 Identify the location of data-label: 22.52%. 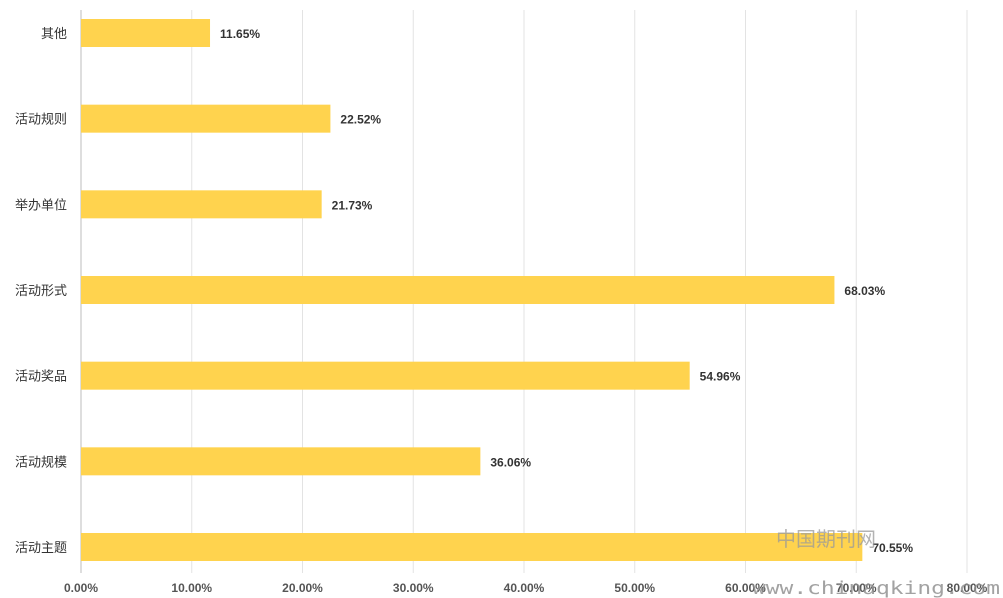
(360, 120).